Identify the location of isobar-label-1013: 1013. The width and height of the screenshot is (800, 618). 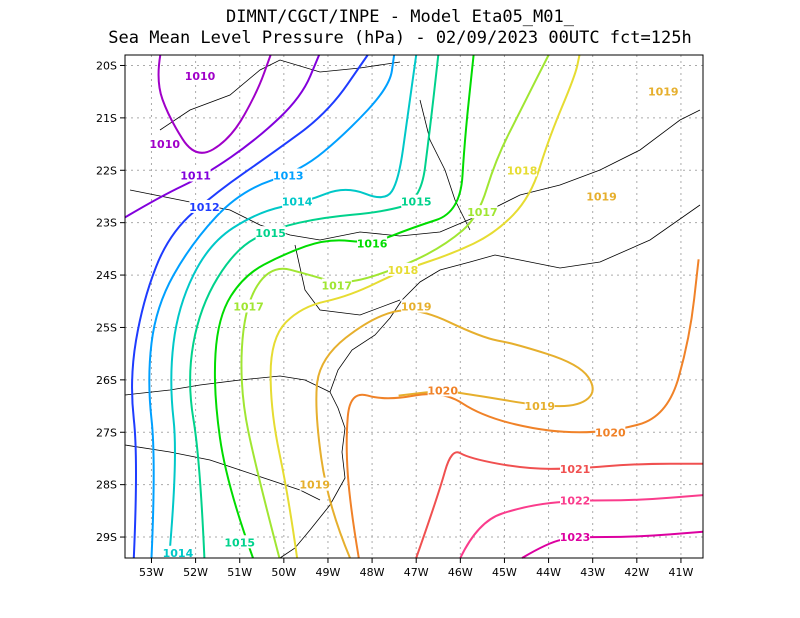
(288, 176).